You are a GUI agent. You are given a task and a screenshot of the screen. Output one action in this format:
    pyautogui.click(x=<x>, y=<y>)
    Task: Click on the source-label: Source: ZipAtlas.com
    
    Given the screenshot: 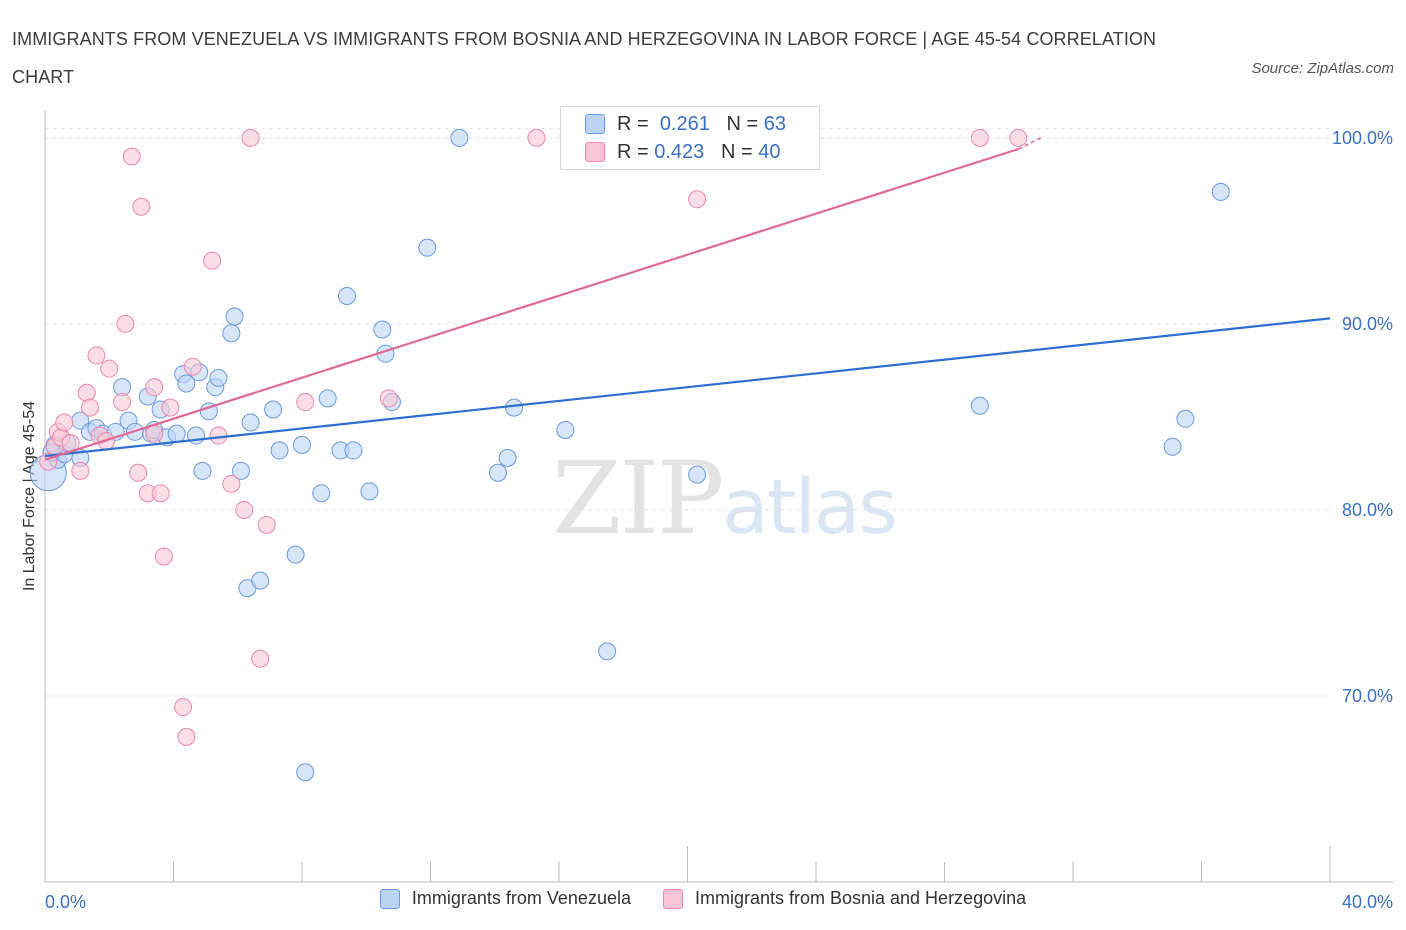 What is the action you would take?
    pyautogui.click(x=1322, y=68)
    